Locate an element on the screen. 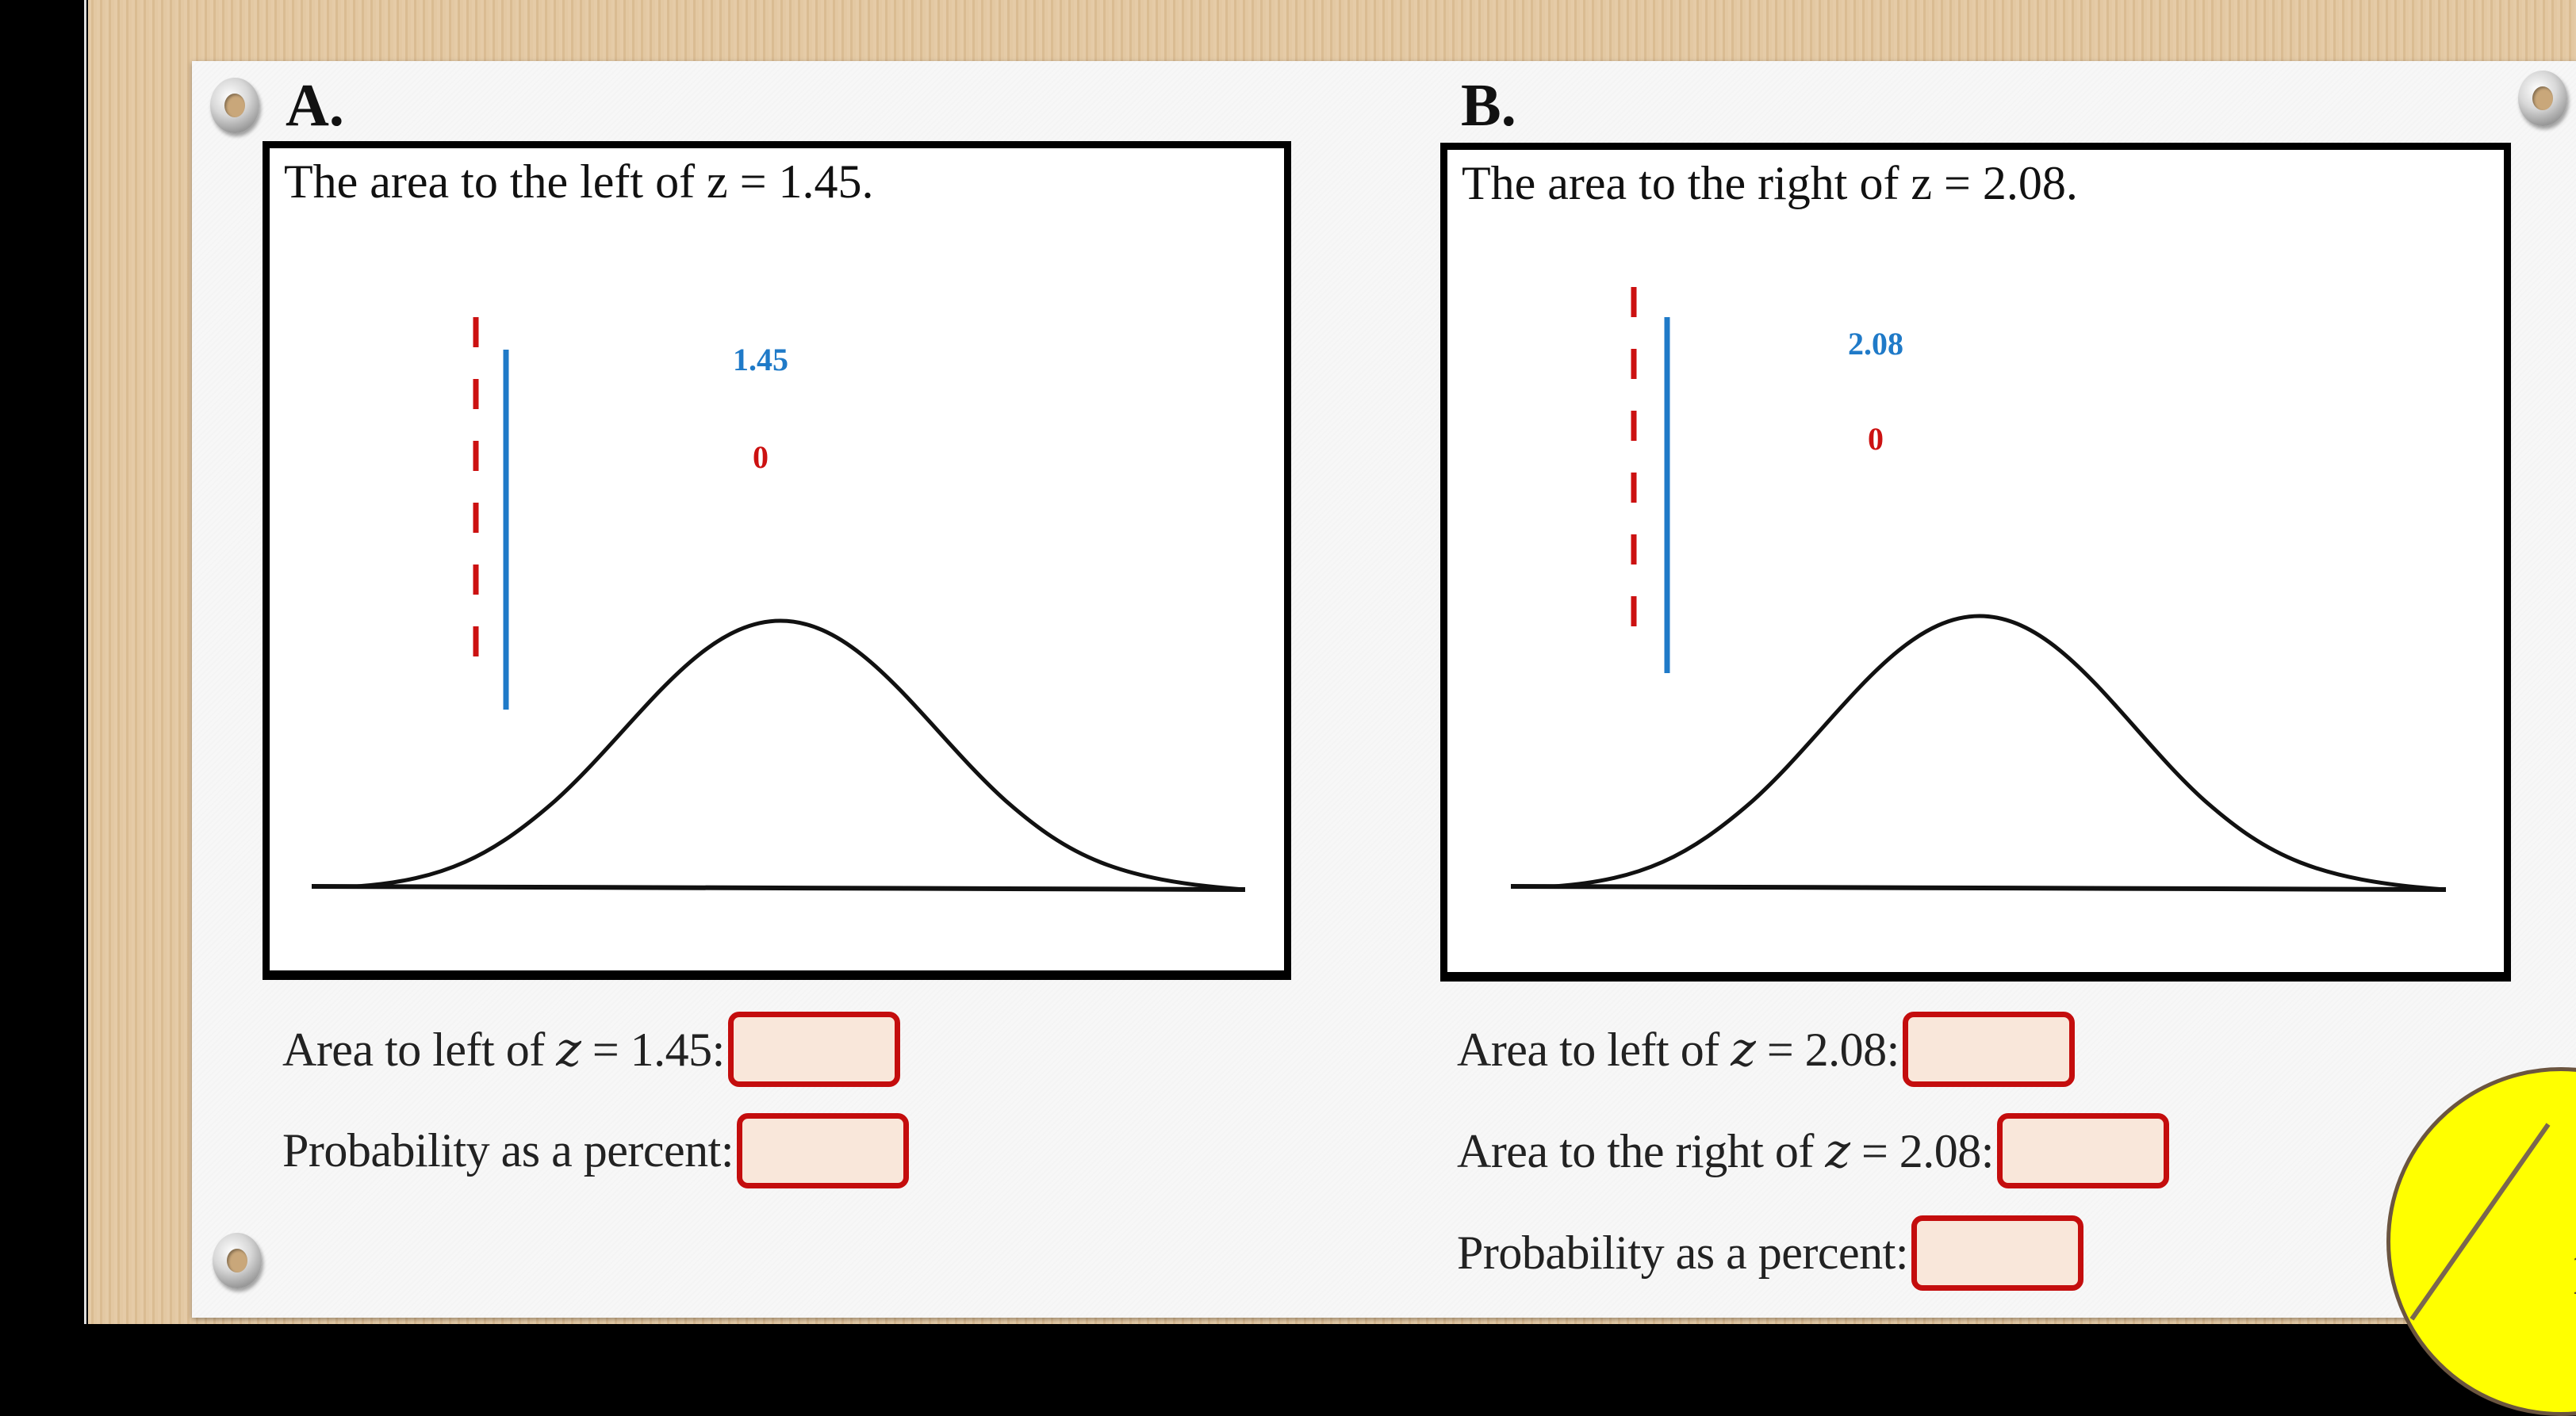 The height and width of the screenshot is (1416, 2576). answer-label: Area to the right of z = 2.08: is located at coordinates (1726, 1151).